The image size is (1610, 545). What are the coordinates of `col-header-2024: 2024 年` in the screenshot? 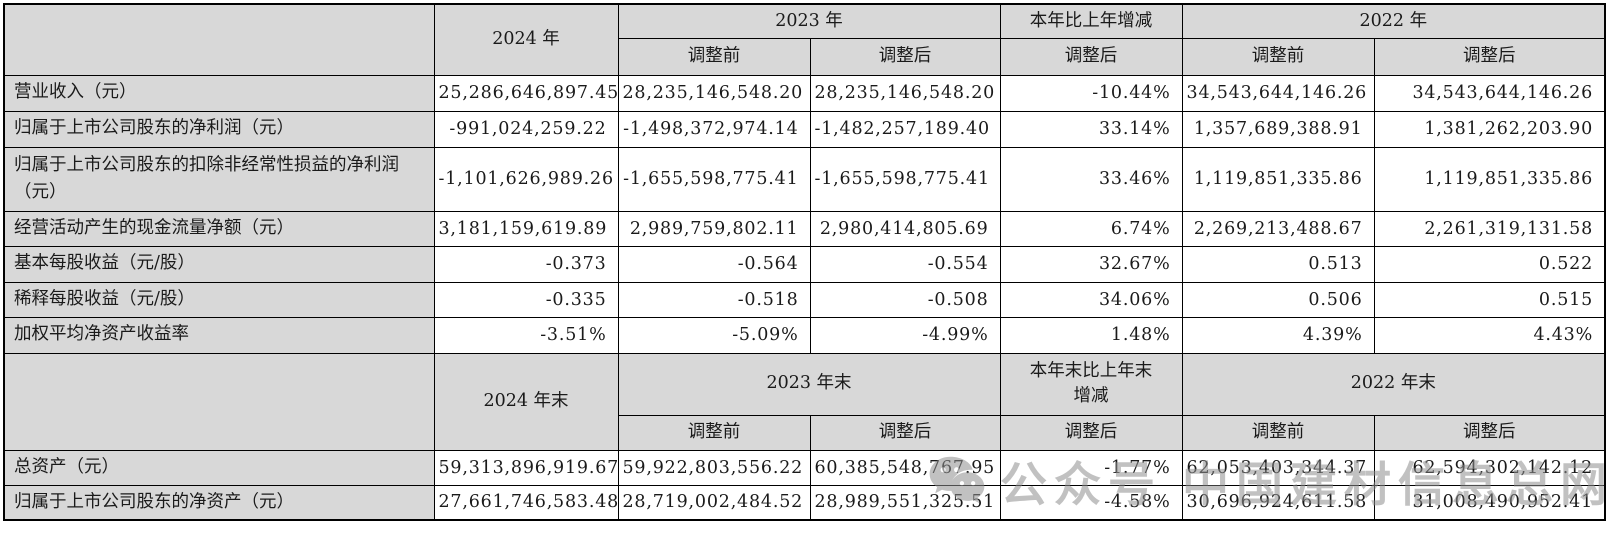 It's located at (526, 39).